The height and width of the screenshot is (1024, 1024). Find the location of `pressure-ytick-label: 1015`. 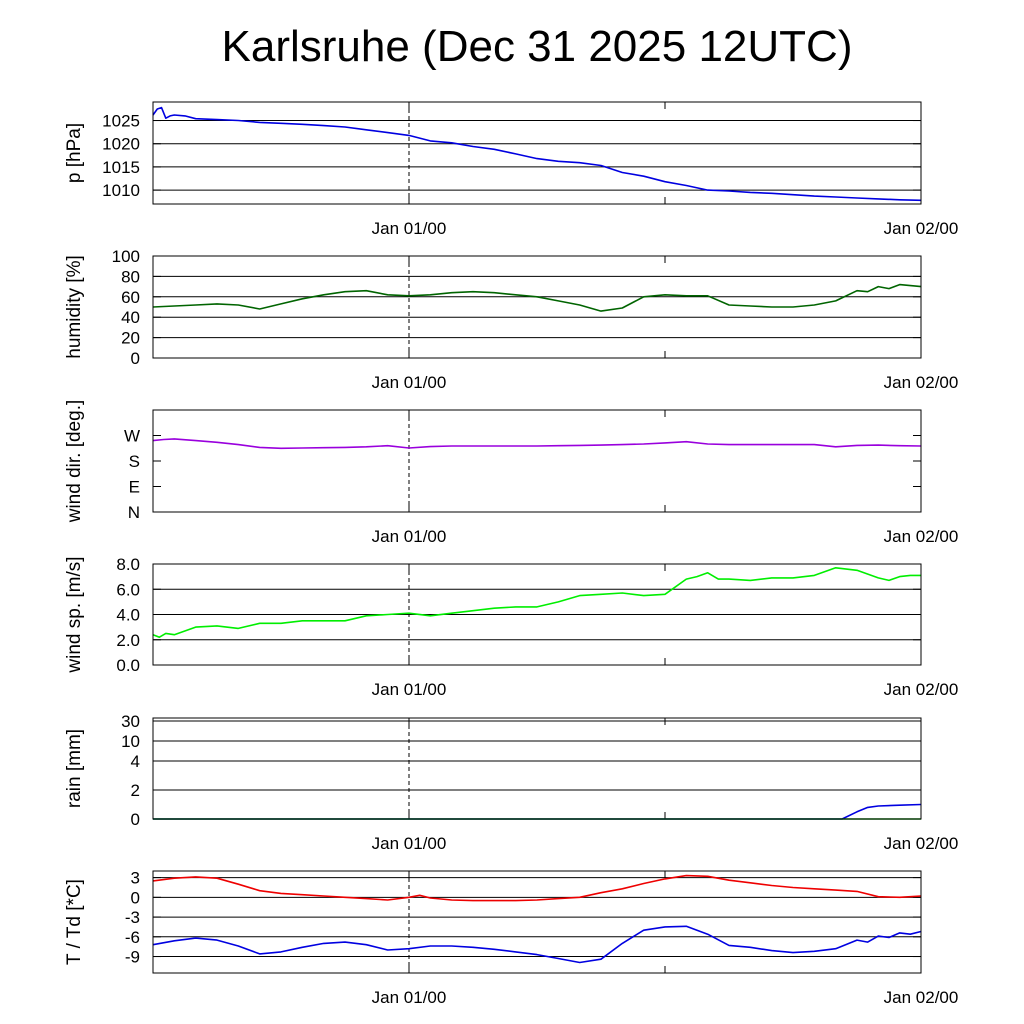

pressure-ytick-label: 1015 is located at coordinates (121, 167).